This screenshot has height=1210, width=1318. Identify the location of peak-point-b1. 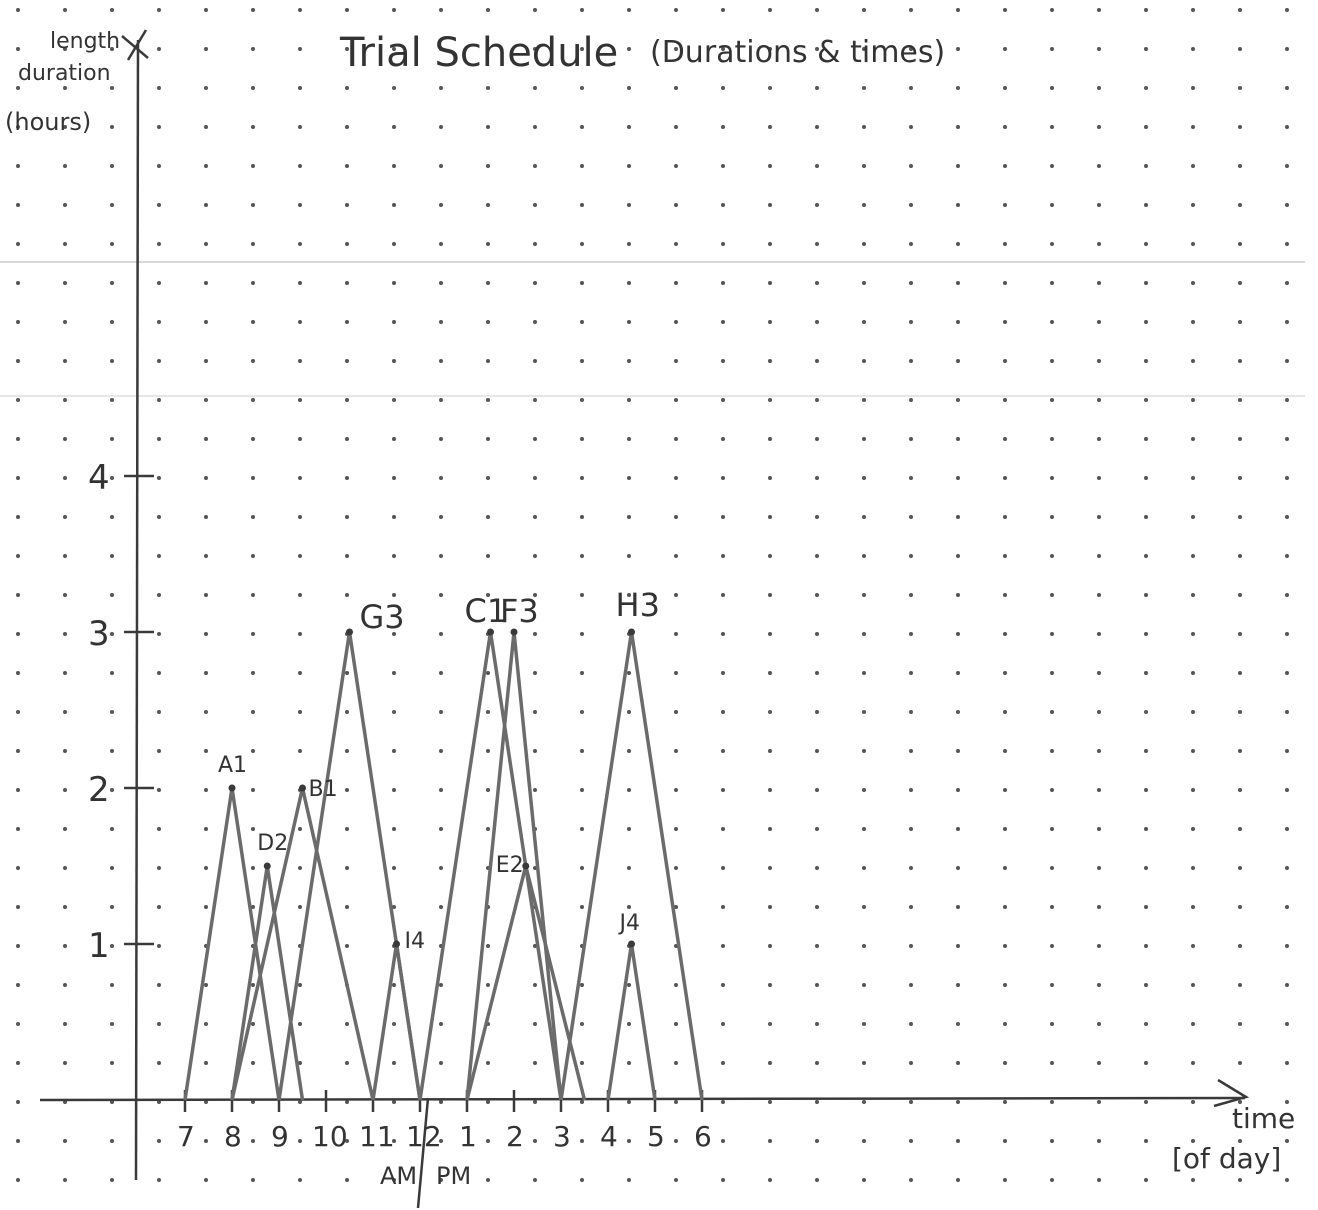
(302, 788).